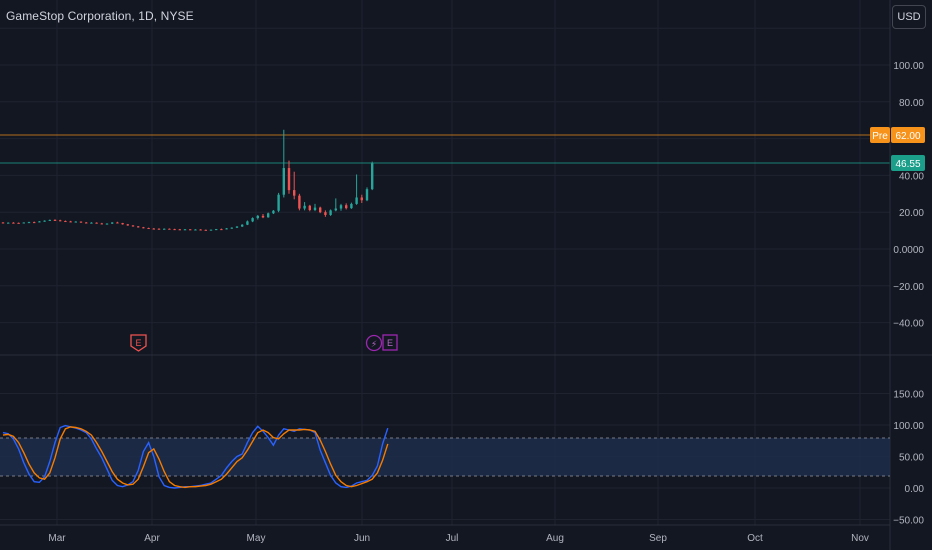 This screenshot has width=932, height=550. Describe the element at coordinates (452, 538) in the screenshot. I see `time-tick-label: Jul` at that location.